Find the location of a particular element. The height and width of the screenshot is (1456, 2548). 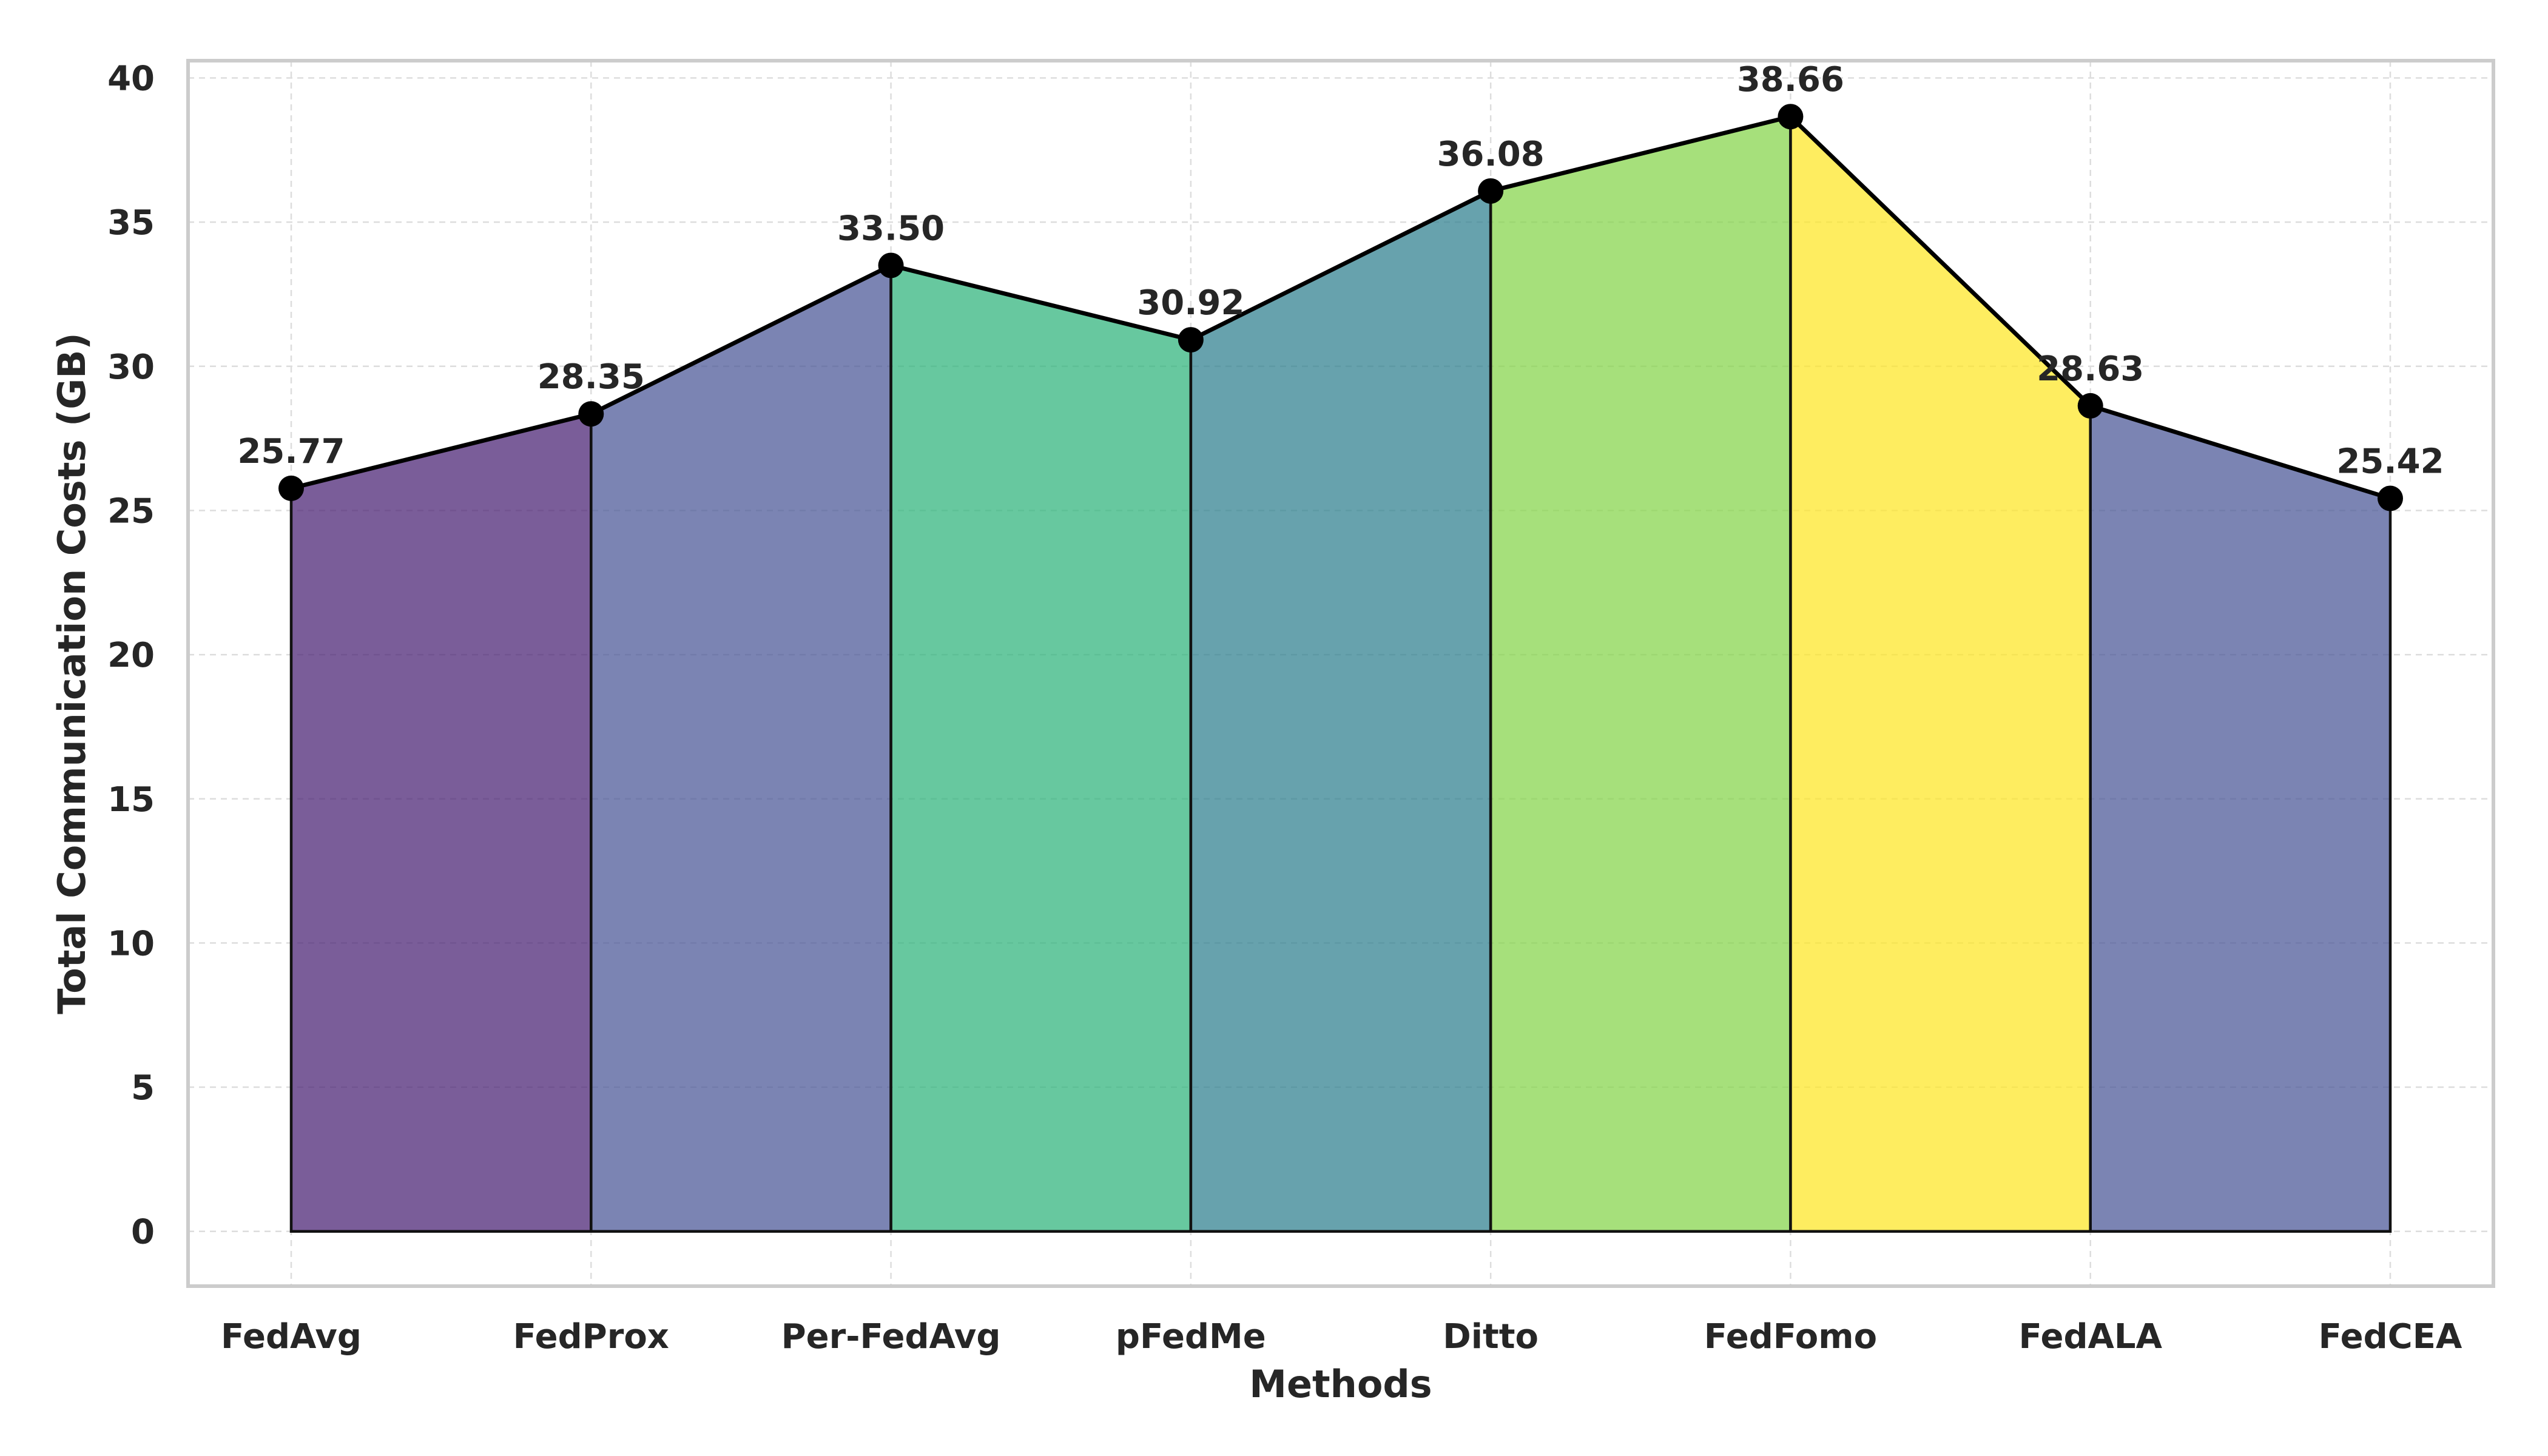

data-label: 30.92 is located at coordinates (1190, 303).